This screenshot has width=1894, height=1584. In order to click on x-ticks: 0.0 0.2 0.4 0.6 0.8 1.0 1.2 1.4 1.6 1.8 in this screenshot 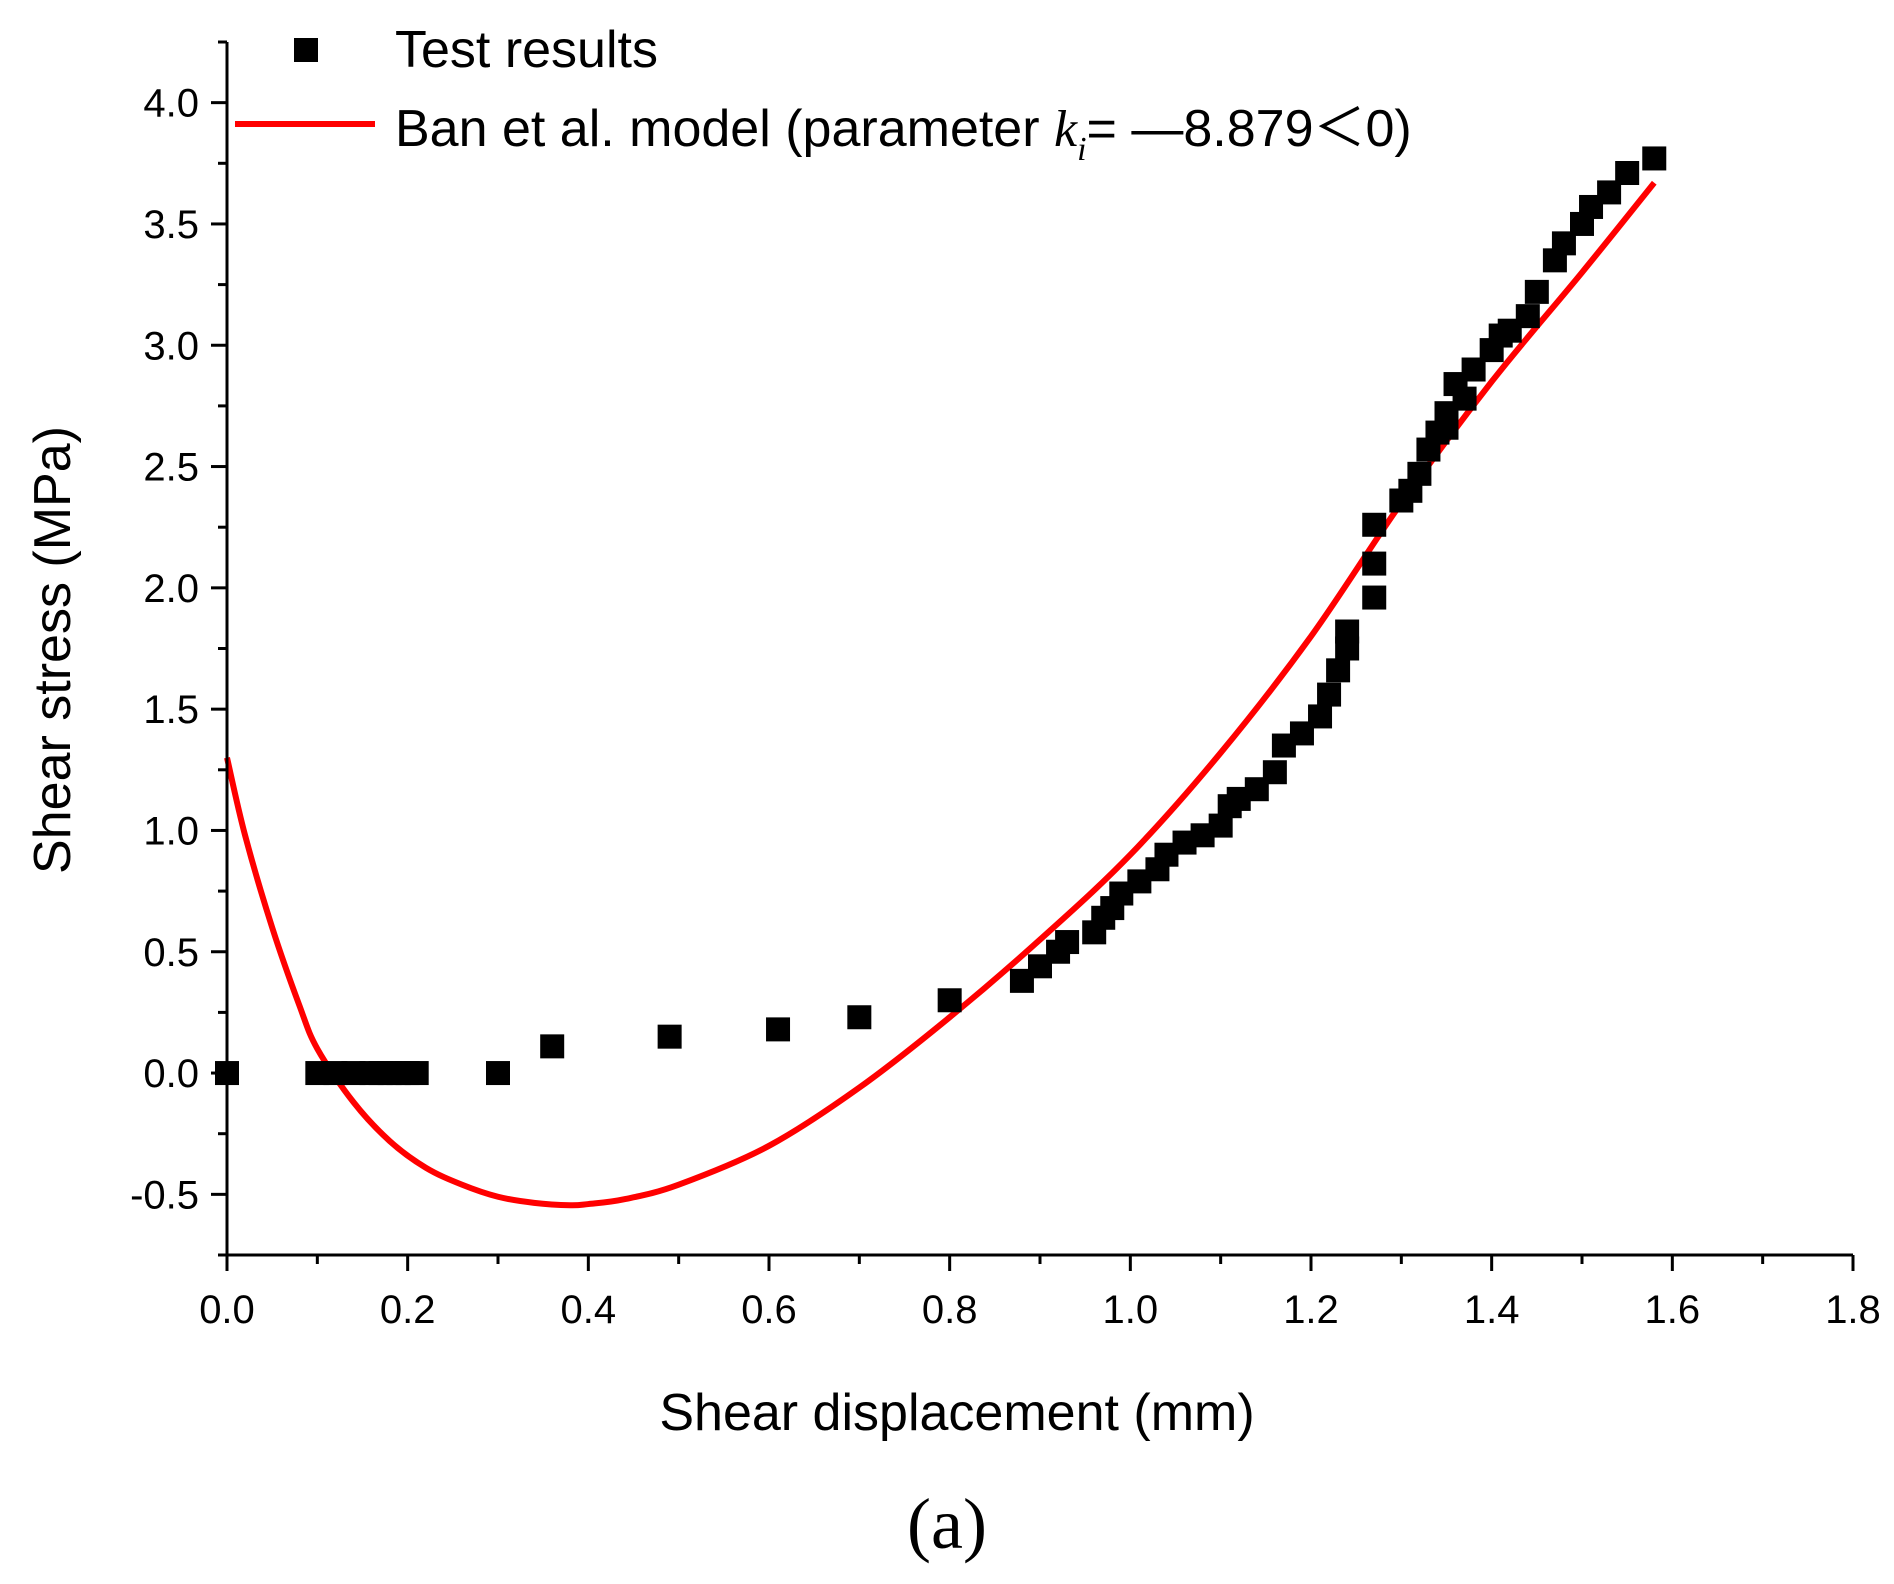, I will do `click(1040, 1293)`.